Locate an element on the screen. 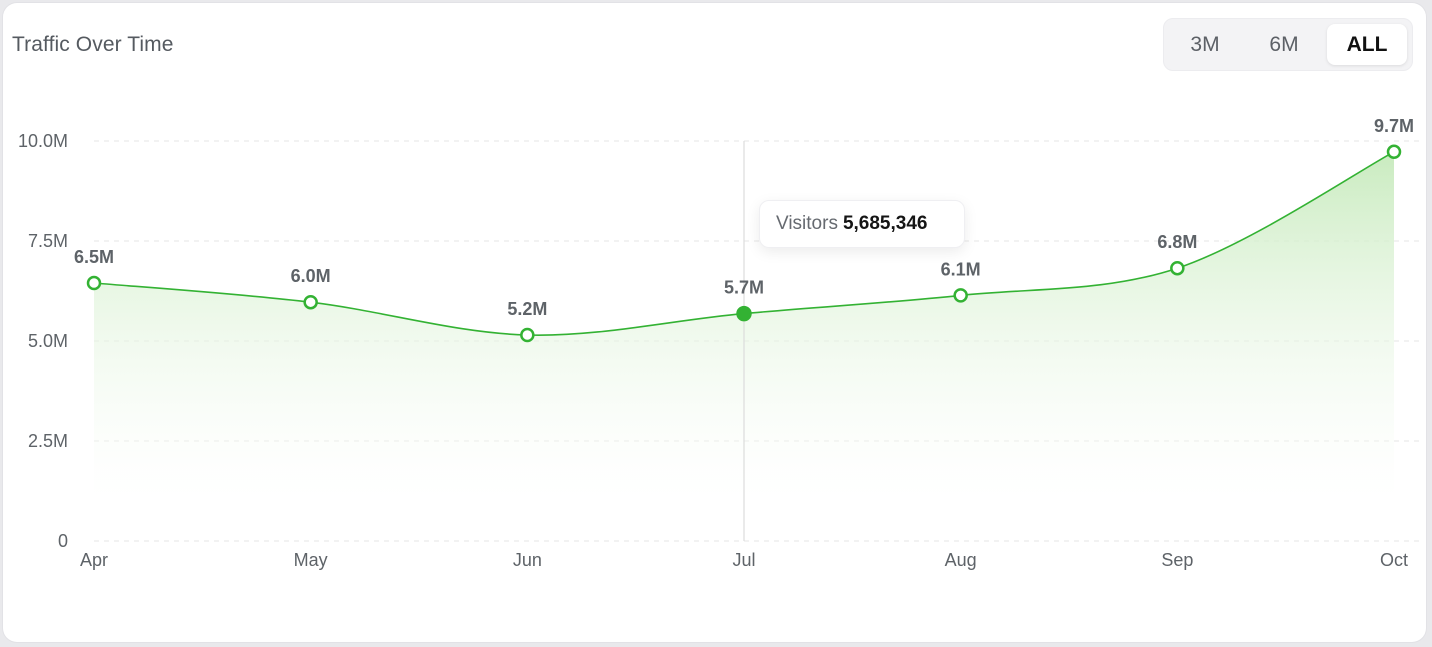 The image size is (1432, 647). y-tick-label: 7.5M is located at coordinates (48, 241).